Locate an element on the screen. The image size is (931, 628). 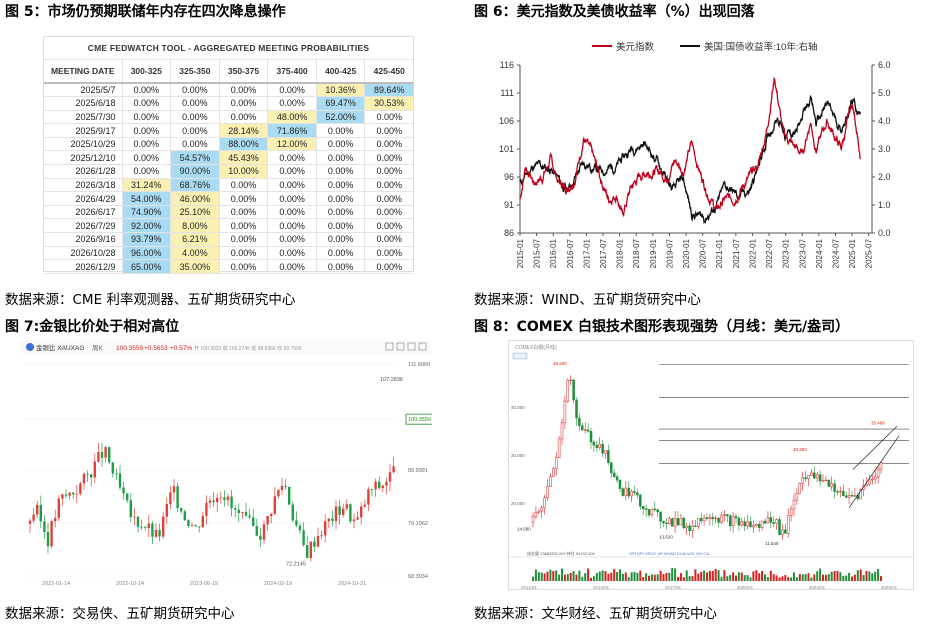
fig8-source: 数据来源：文华财经、五矿期货研究中心 is located at coordinates (595, 614).